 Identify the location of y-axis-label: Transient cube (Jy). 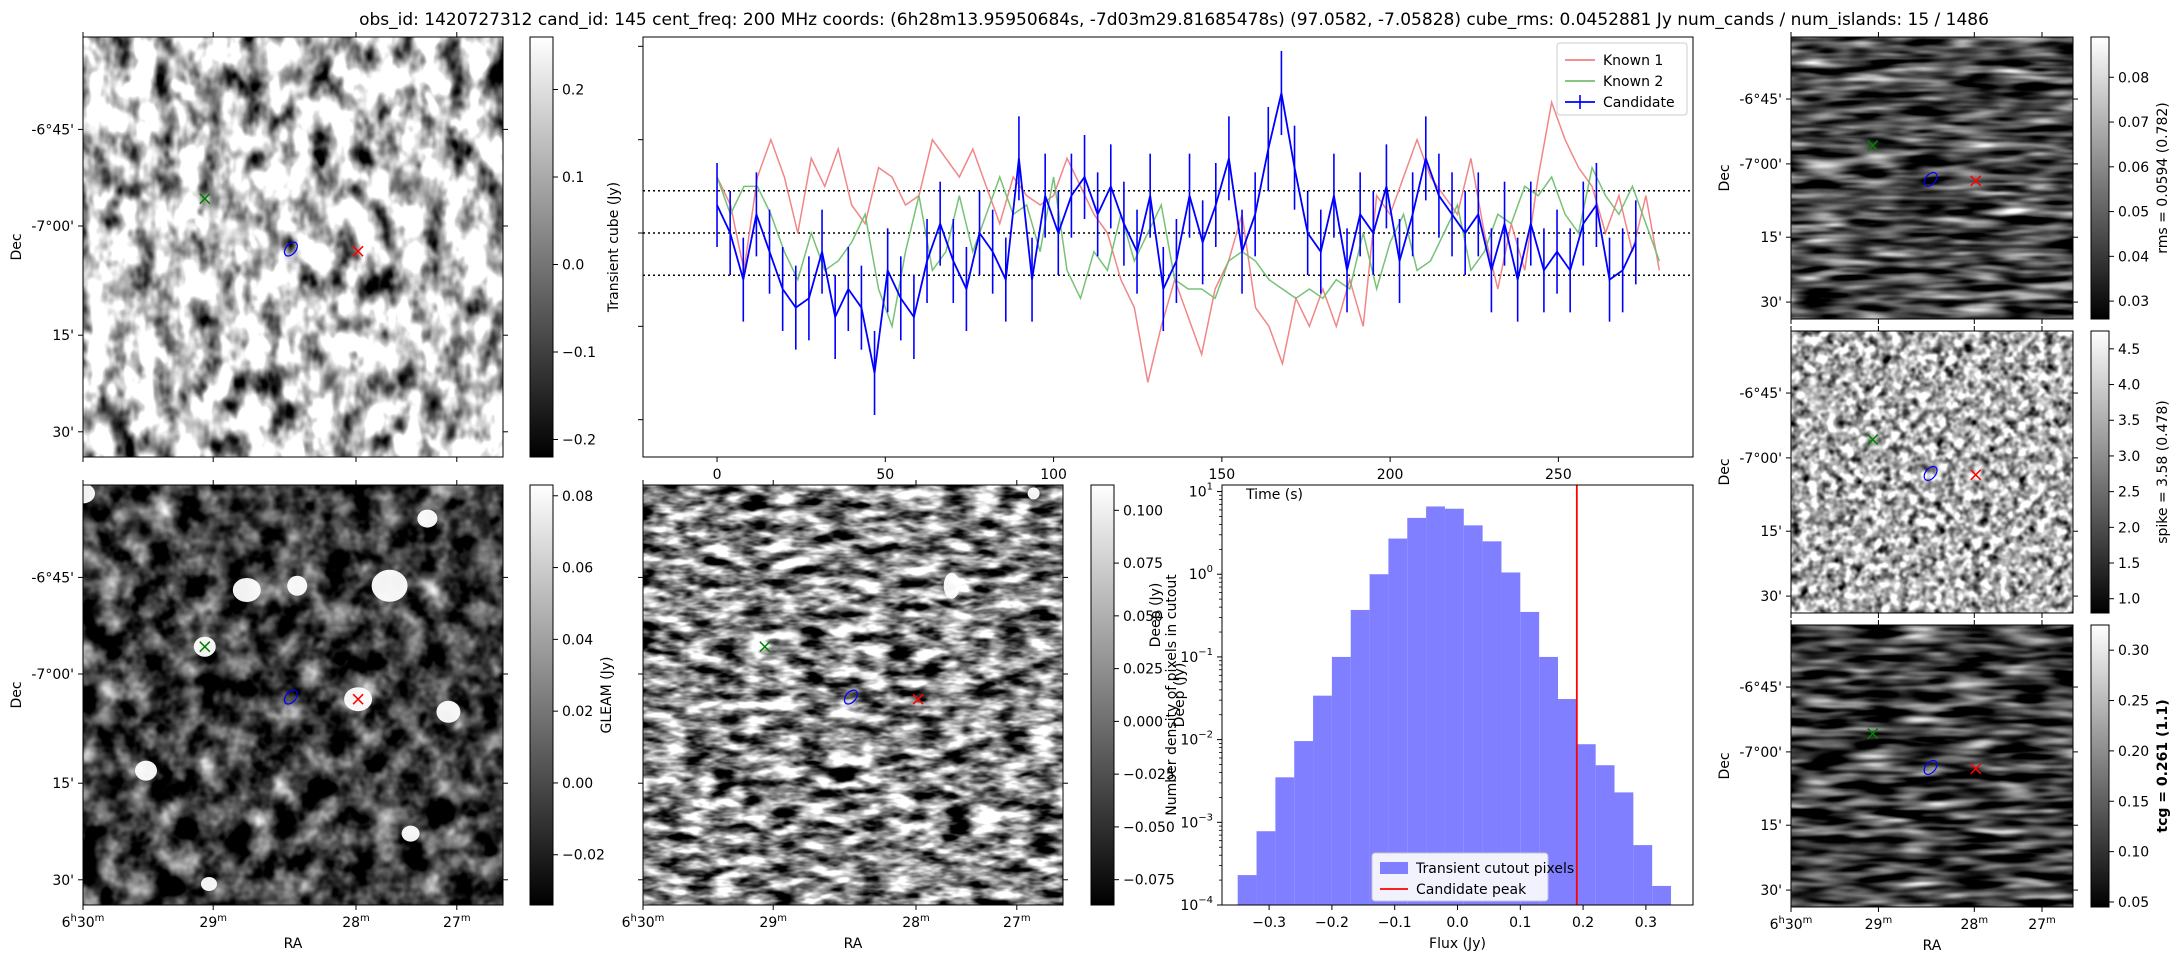
(614, 247).